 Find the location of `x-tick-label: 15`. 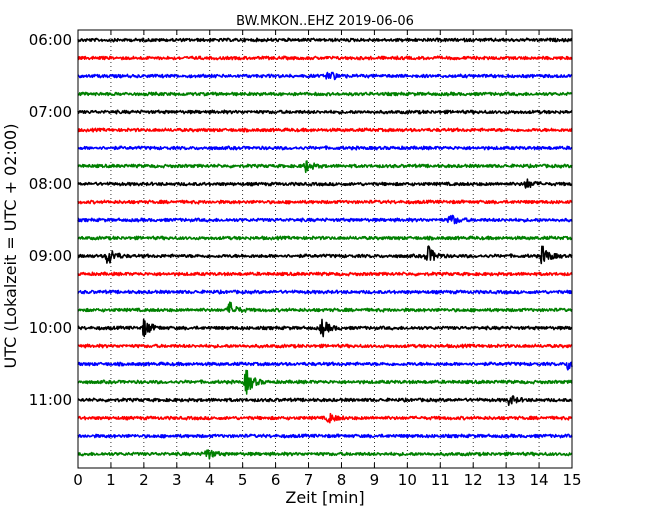

x-tick-label: 15 is located at coordinates (571, 480).